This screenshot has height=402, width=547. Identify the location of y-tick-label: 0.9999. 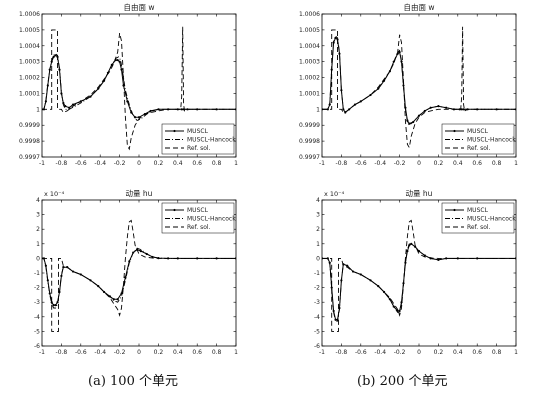
(29, 125).